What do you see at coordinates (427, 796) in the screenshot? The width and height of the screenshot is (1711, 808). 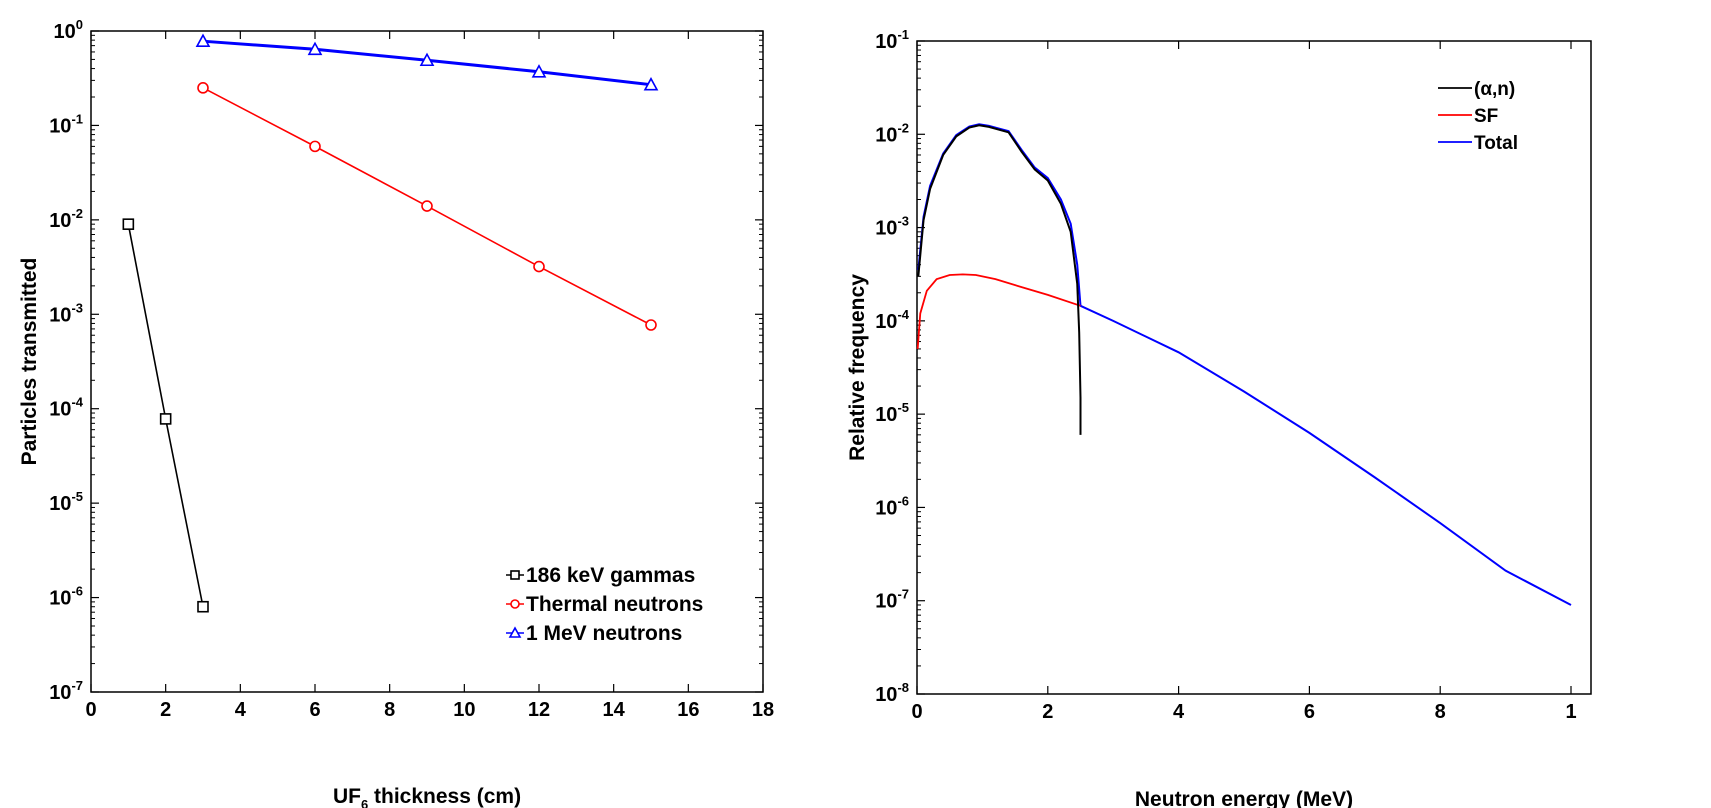 I see `x-axis-label: UF6 thickness (cm)` at bounding box center [427, 796].